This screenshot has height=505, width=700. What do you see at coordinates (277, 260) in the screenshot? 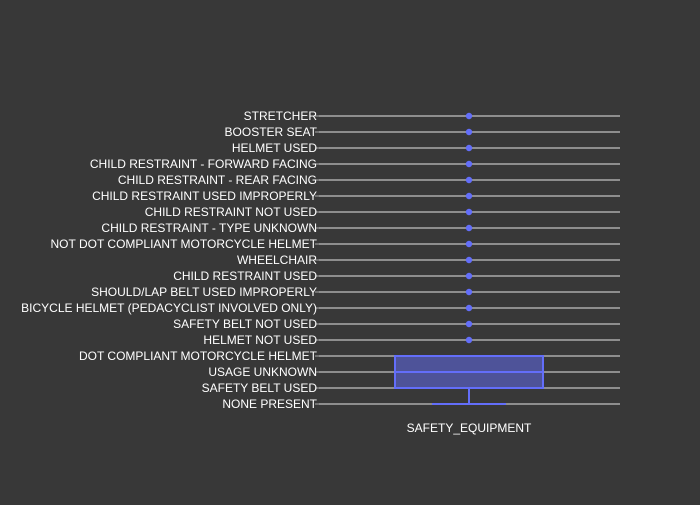
I see `y-tick-label: WHEELCHAIR` at bounding box center [277, 260].